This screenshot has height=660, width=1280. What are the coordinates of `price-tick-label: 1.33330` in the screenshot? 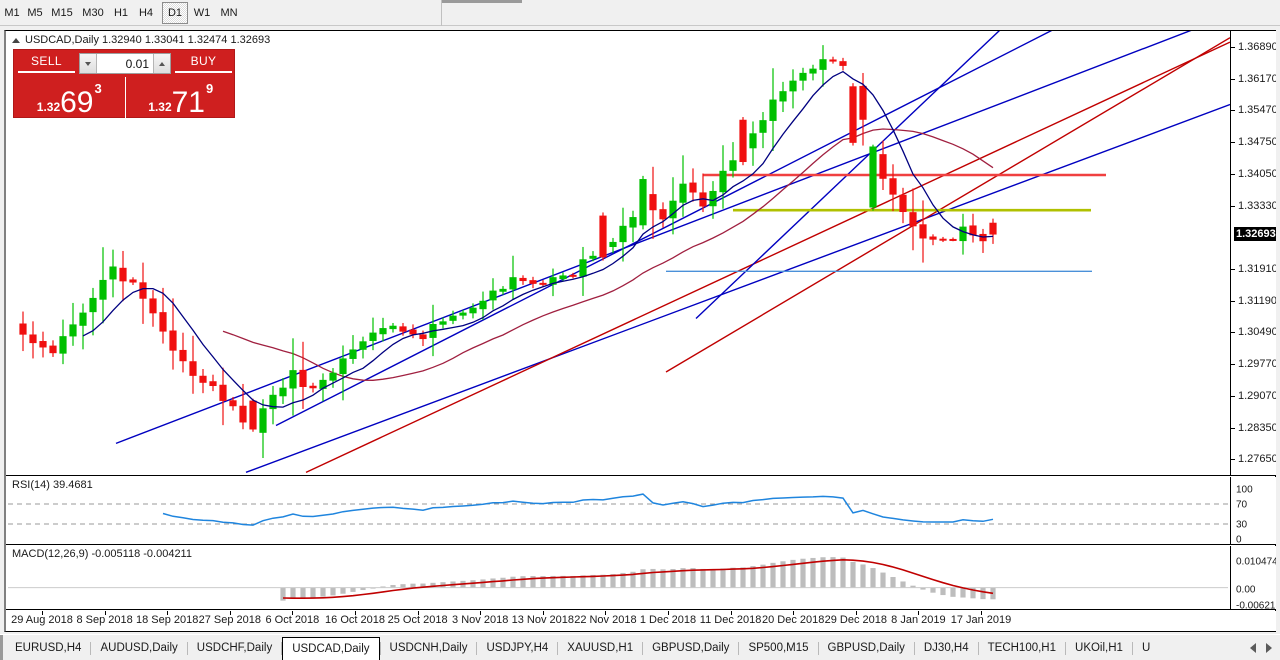 It's located at (1257, 205).